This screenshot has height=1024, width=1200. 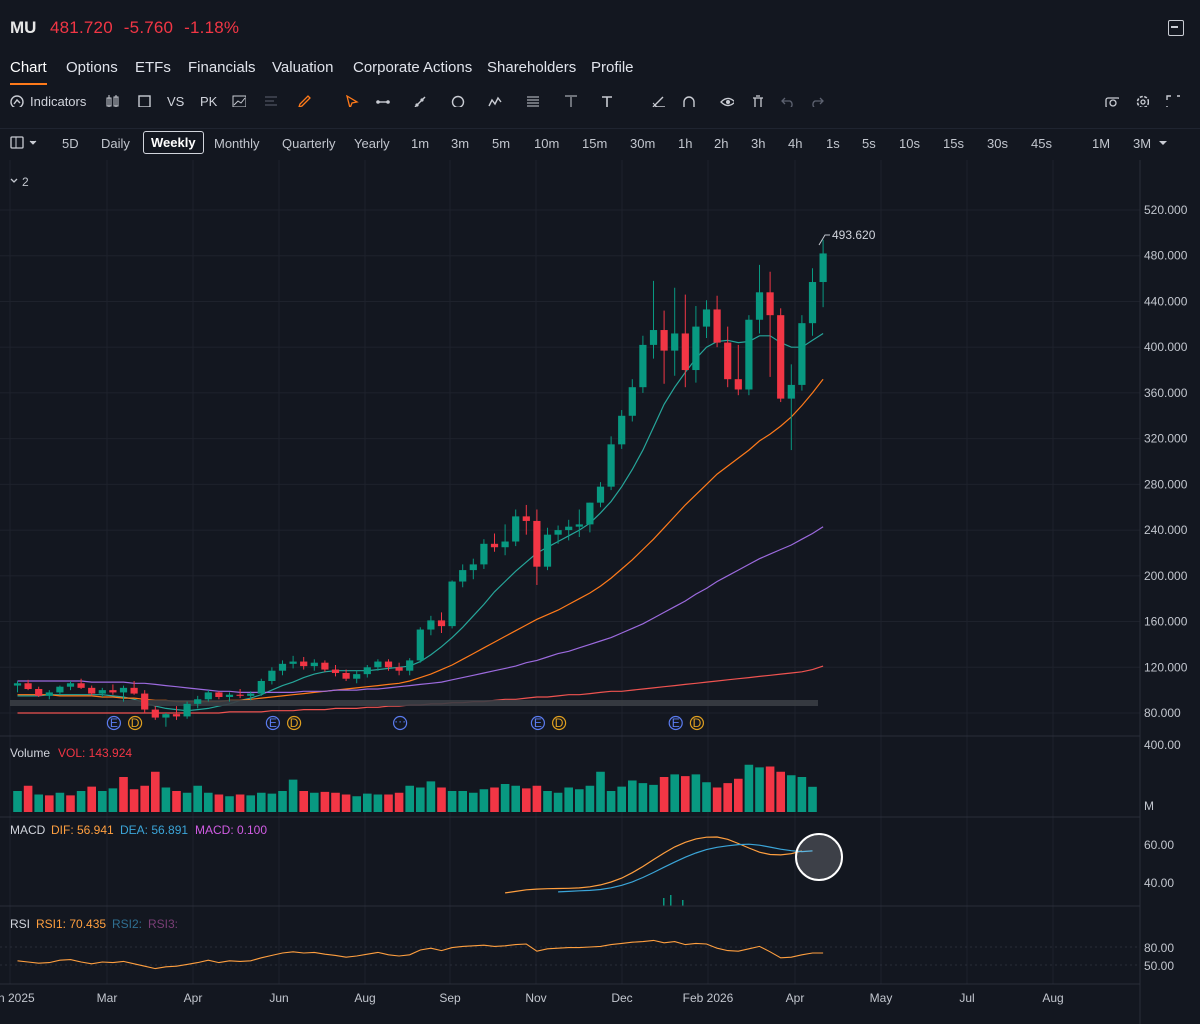 What do you see at coordinates (176, 101) in the screenshot?
I see `compare-vs-button: VS` at bounding box center [176, 101].